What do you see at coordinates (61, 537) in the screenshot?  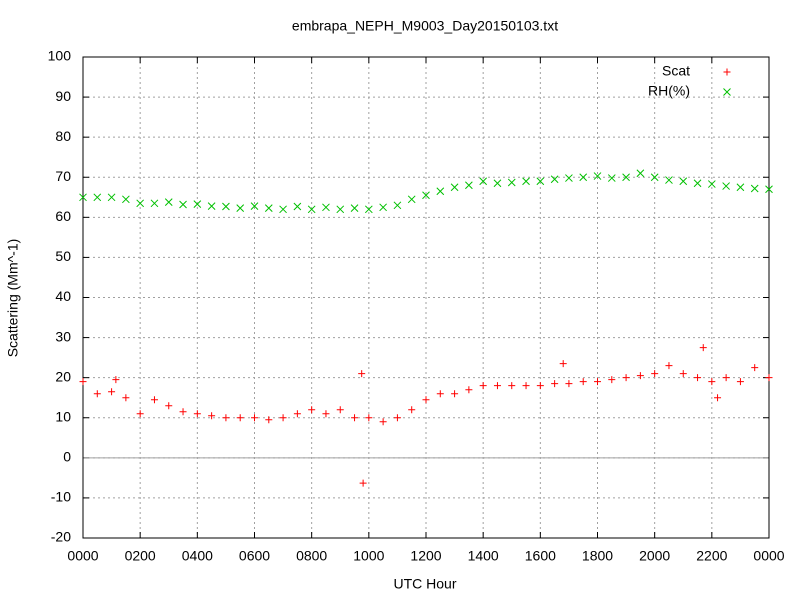 I see `y-tick-label: -20` at bounding box center [61, 537].